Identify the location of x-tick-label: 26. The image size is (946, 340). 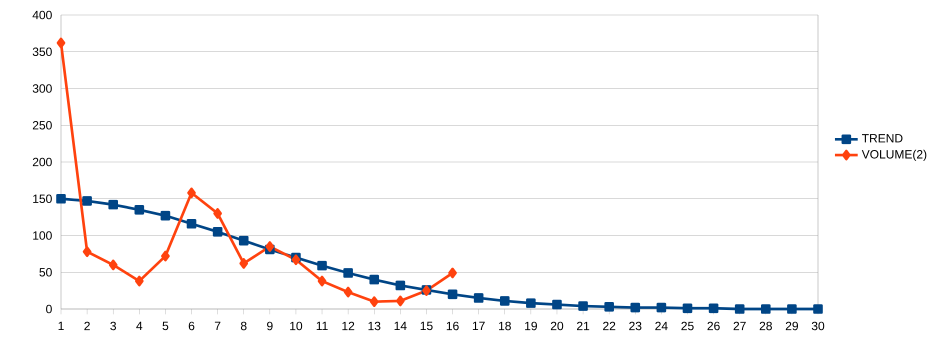
(714, 326).